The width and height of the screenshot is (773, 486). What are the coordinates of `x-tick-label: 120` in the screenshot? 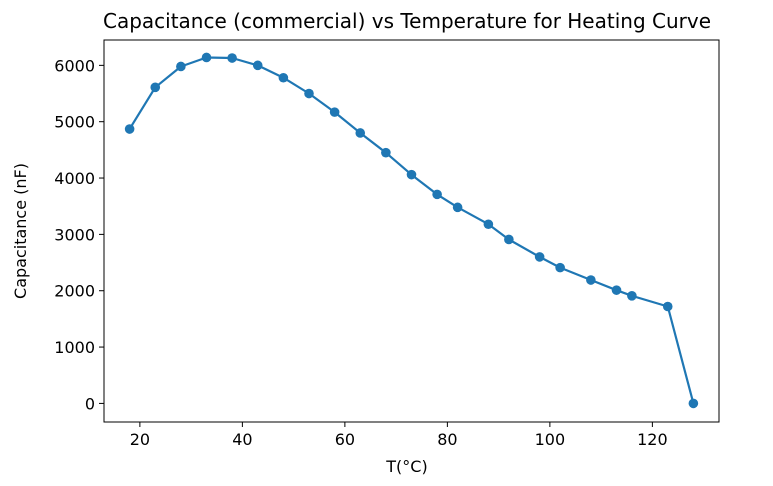 It's located at (652, 439).